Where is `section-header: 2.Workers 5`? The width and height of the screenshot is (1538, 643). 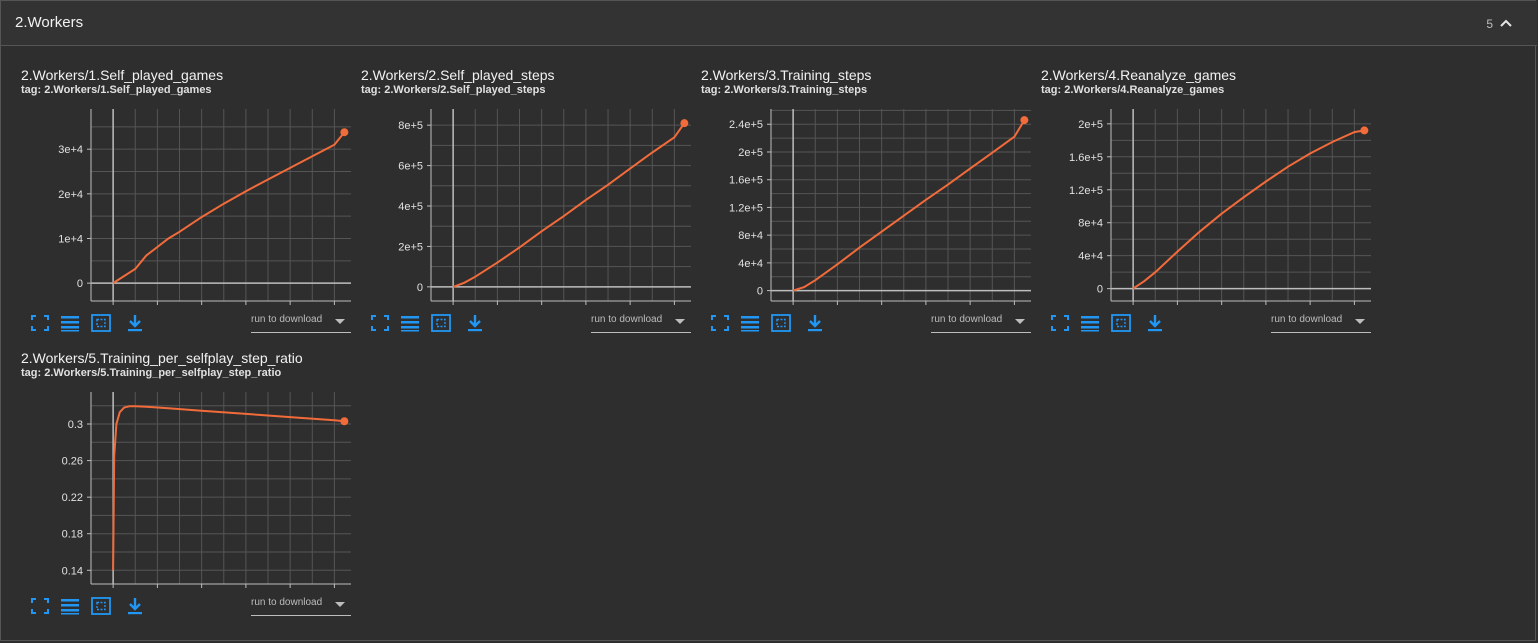
section-header: 2.Workers 5 is located at coordinates (769, 23).